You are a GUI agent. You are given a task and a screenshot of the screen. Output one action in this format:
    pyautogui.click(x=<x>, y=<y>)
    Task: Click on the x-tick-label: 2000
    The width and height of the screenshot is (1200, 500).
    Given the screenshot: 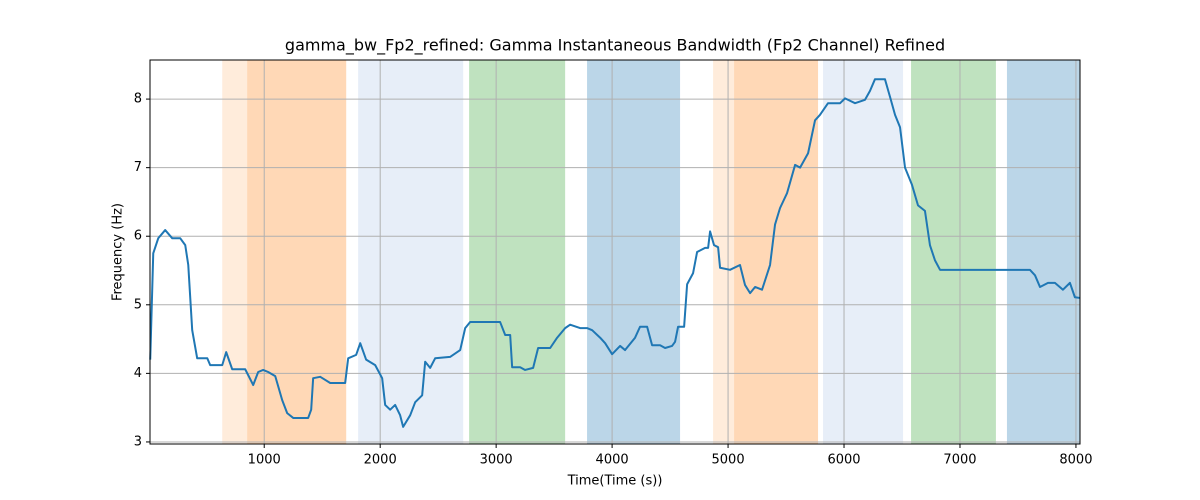 What is the action you would take?
    pyautogui.click(x=380, y=460)
    